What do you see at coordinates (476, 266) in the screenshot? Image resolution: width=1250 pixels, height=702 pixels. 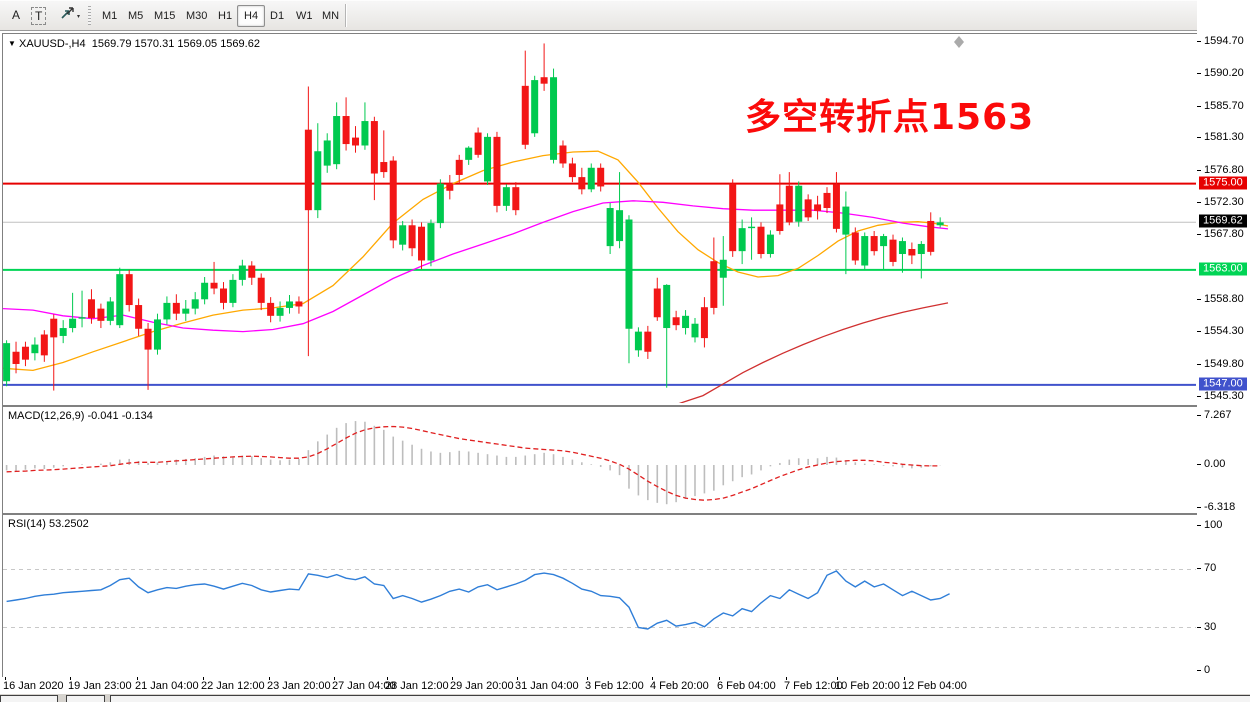 I see `ma_magenta-line` at bounding box center [476, 266].